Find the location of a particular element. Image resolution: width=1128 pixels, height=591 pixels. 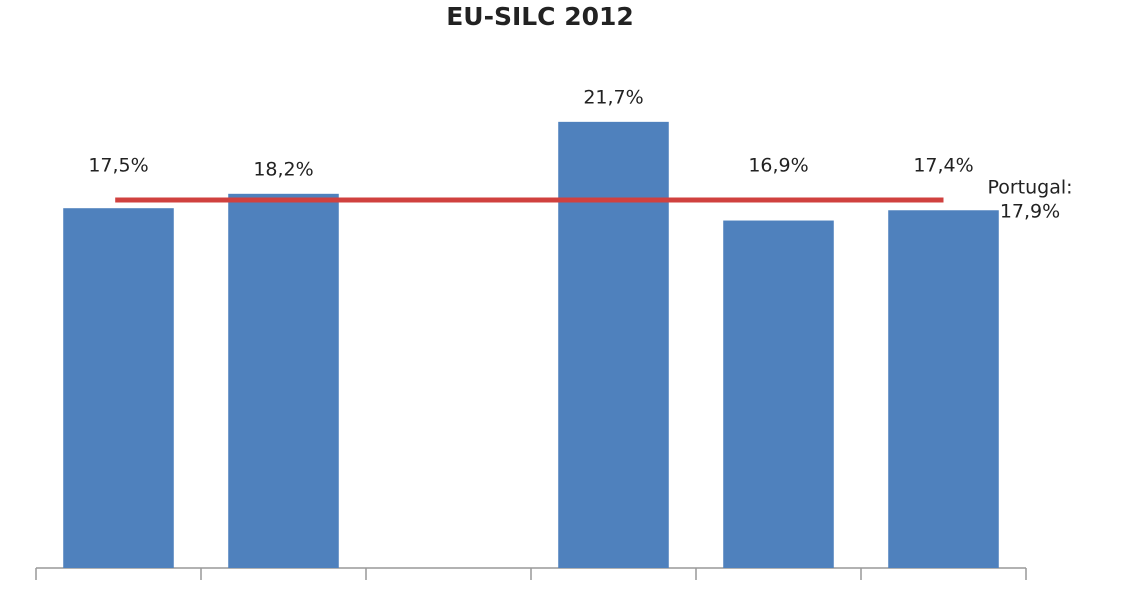

value-label: 18,2% is located at coordinates (283, 169).